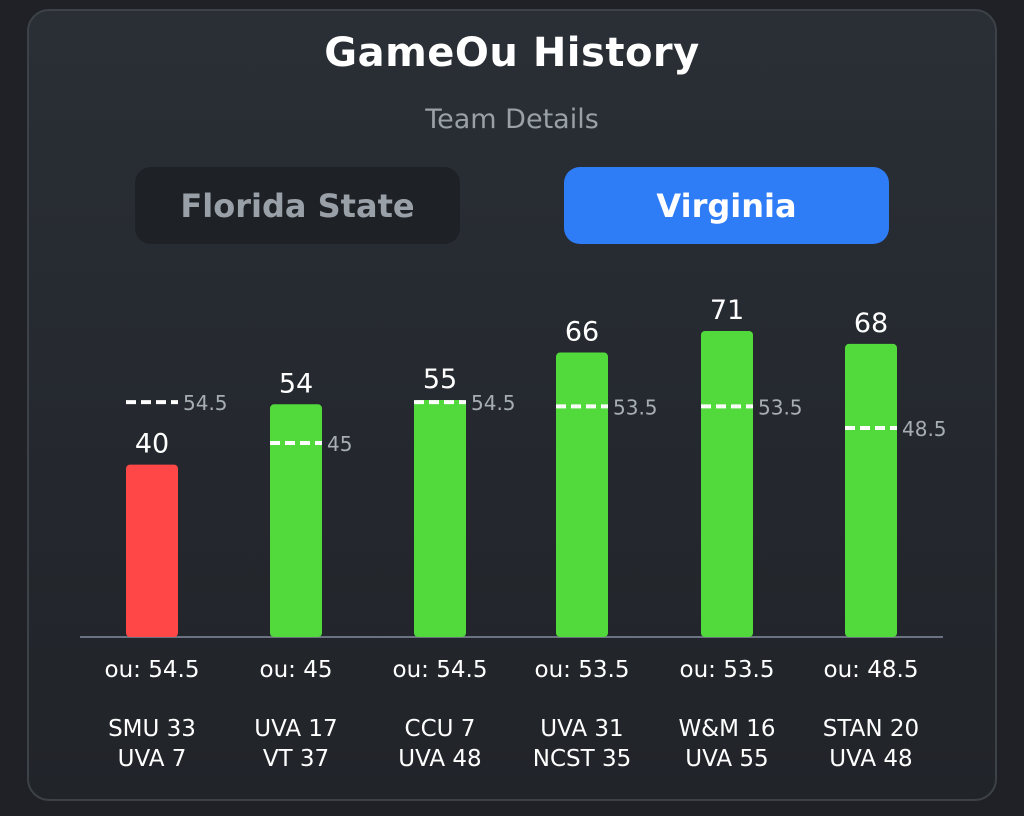 Image resolution: width=1024 pixels, height=816 pixels. Describe the element at coordinates (871, 670) in the screenshot. I see `ou-category-label-6: ou: 48.5` at that location.